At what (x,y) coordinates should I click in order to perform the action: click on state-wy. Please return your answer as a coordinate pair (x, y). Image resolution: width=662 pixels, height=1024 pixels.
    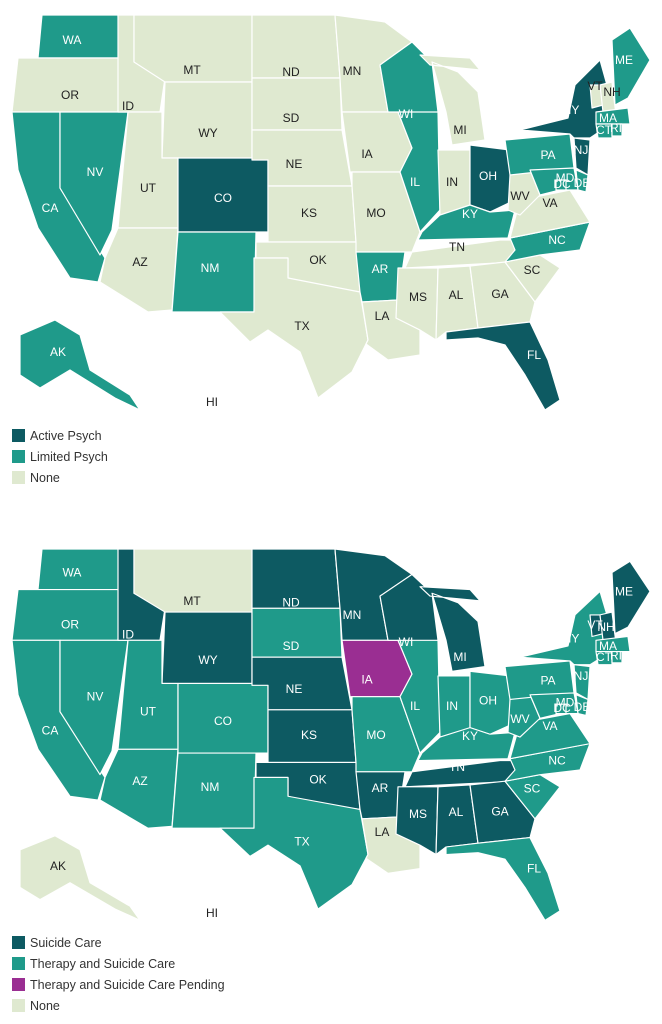
    Looking at the image, I should click on (207, 648).